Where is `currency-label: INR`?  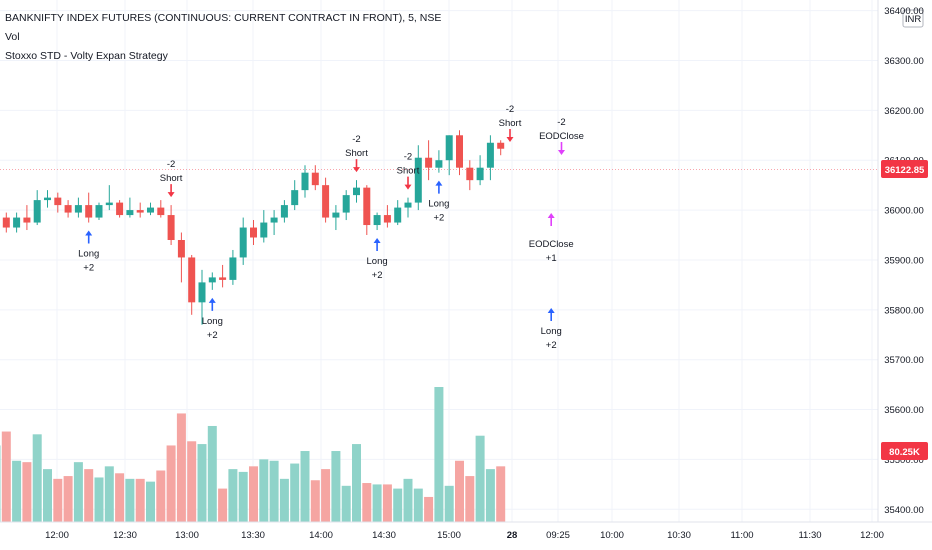 currency-label: INR is located at coordinates (913, 19).